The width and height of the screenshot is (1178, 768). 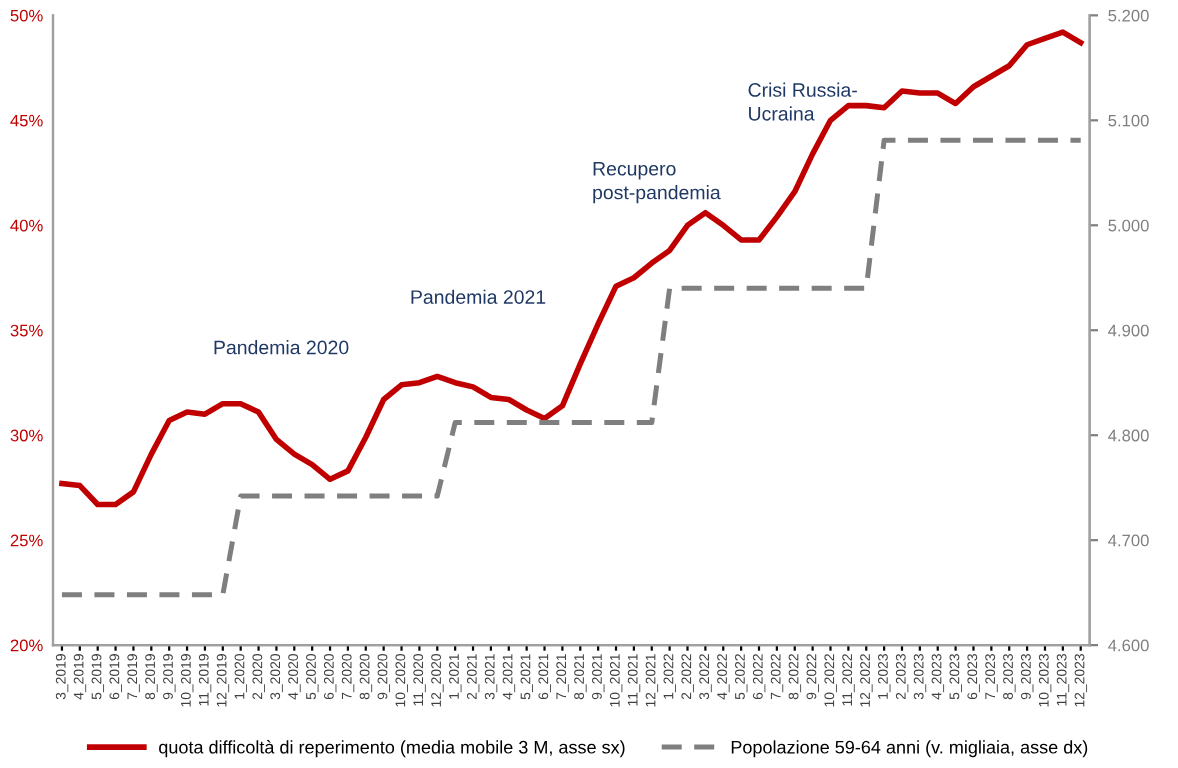 What do you see at coordinates (1128, 540) in the screenshot?
I see `y2-tick-label: 4.700` at bounding box center [1128, 540].